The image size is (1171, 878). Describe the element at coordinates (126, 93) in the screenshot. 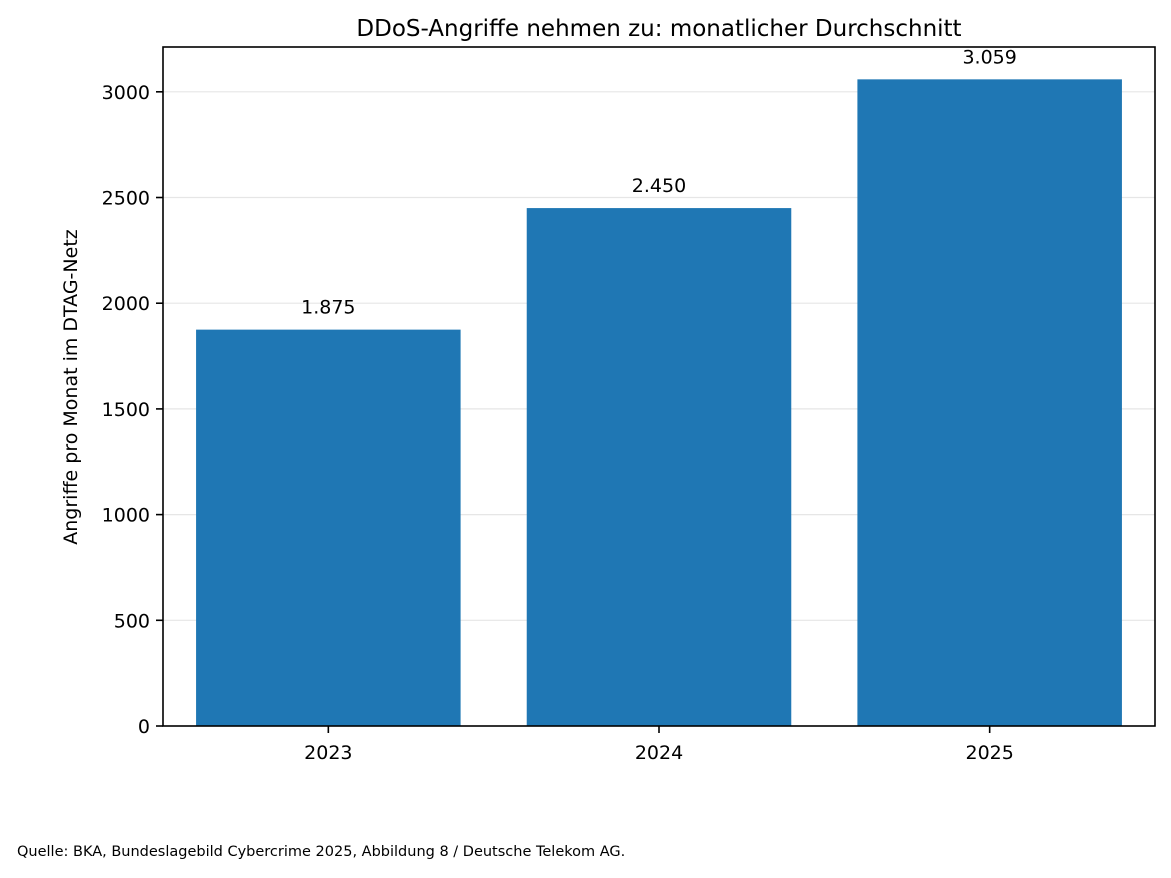

I see `y-tick-label-3000: 3000` at that location.